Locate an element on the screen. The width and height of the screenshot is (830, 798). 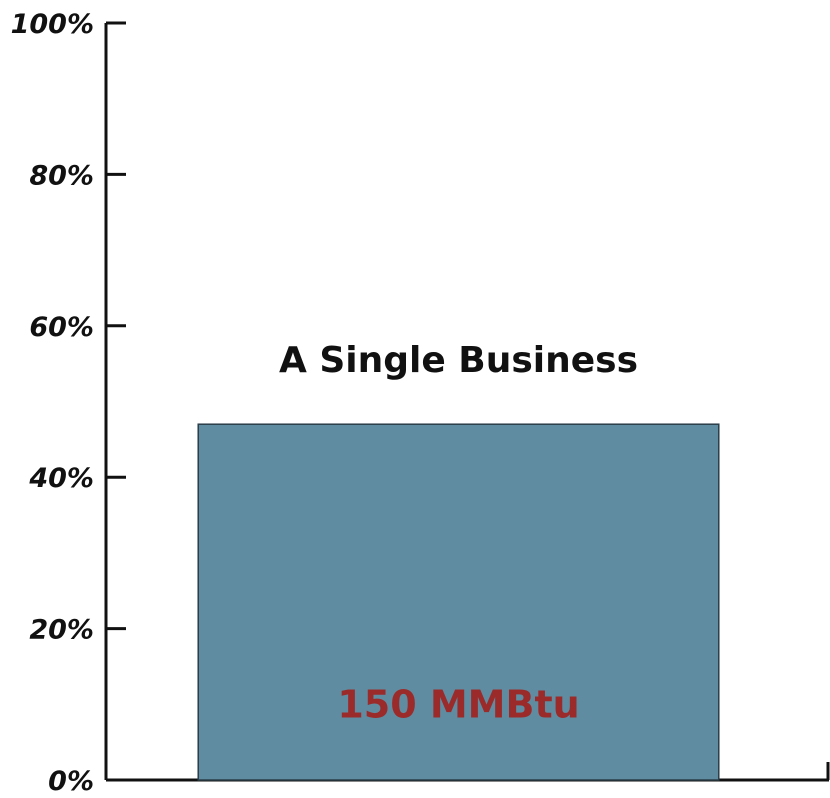
y-tick-label: 40% is located at coordinates (61, 478).